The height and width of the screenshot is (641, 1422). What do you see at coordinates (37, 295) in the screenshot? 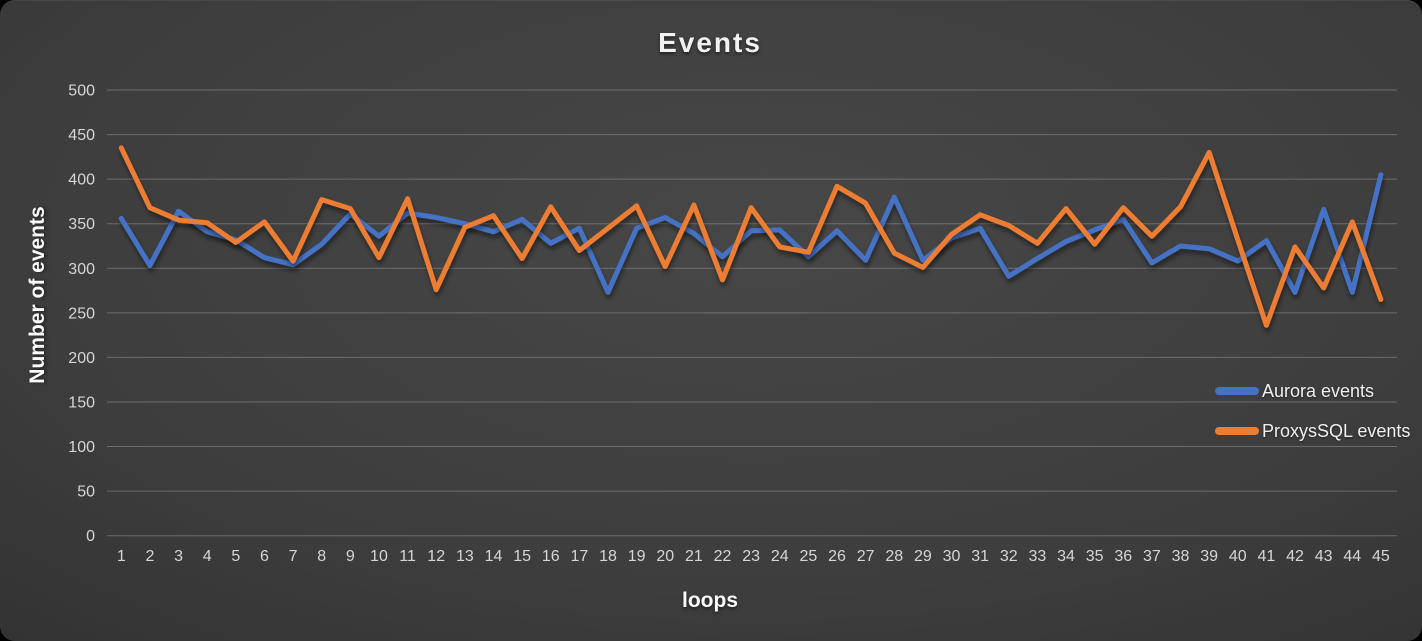
I see `y-axis-title: Number of events` at bounding box center [37, 295].